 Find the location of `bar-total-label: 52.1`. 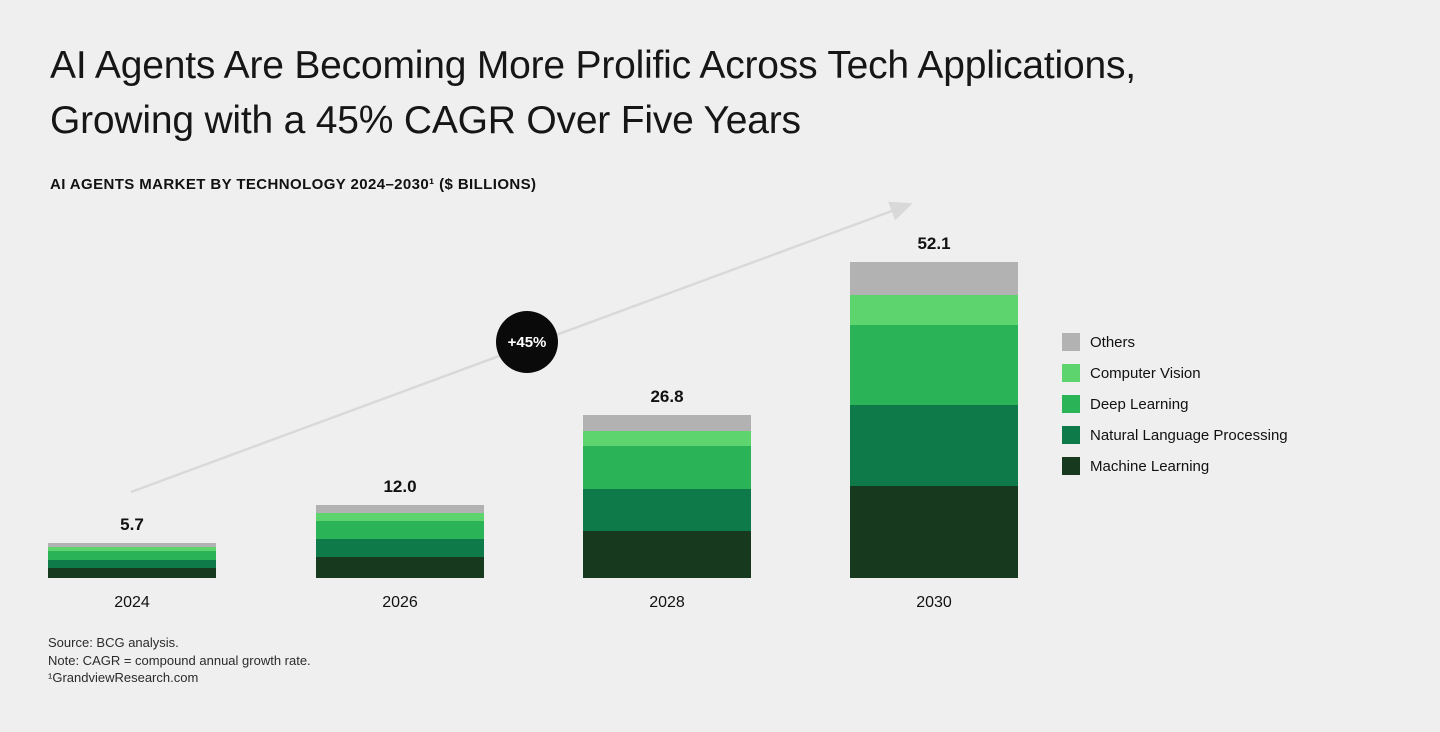

bar-total-label: 52.1 is located at coordinates (934, 243).